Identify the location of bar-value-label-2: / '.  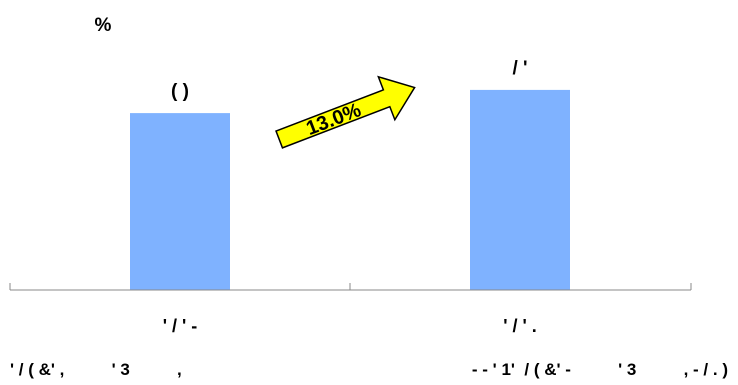
(519, 68).